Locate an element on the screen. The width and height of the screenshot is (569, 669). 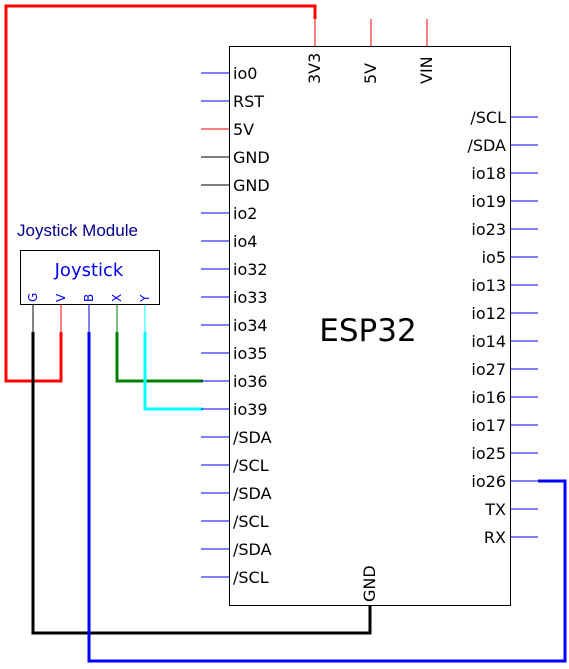
pin-label-bottom-gnd: GND is located at coordinates (369, 583).